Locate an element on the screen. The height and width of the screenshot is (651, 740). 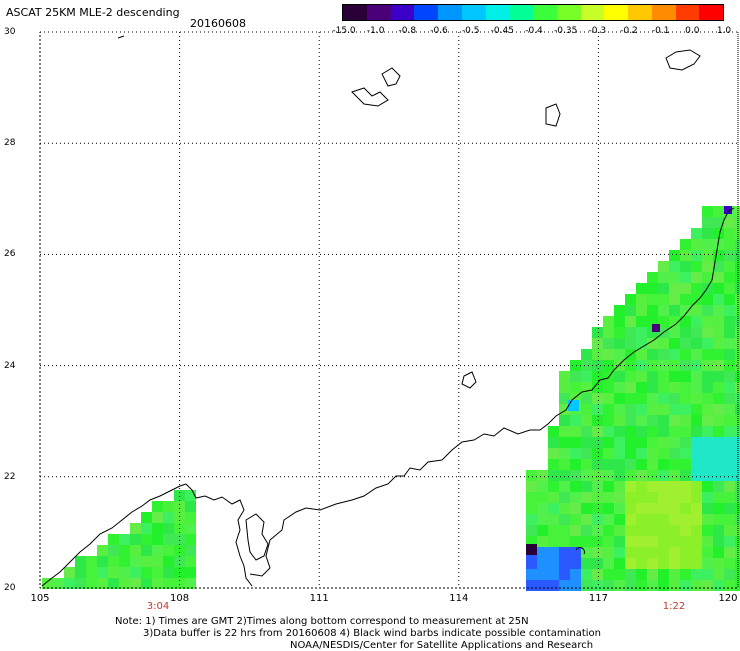
measurement-time-east: 1:22 is located at coordinates (674, 606).